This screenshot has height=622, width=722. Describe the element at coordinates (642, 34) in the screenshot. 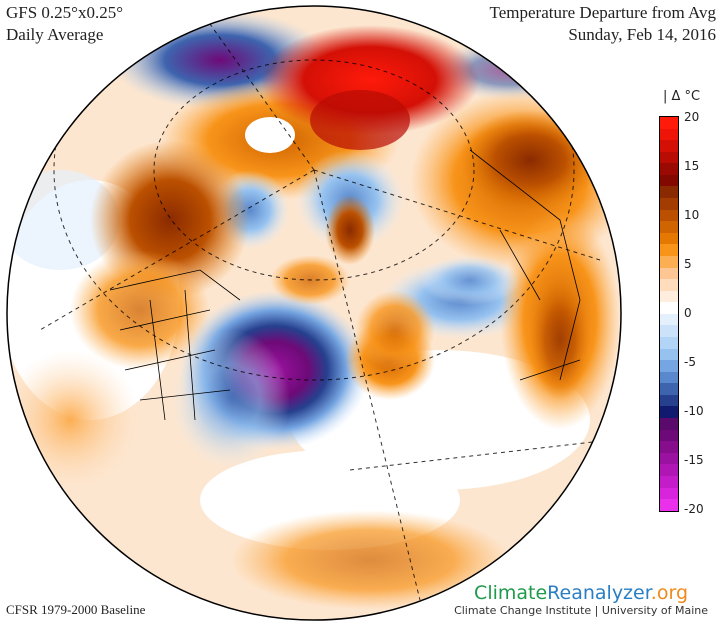

I see `date-label: Sunday, Feb 14, 2016` at that location.